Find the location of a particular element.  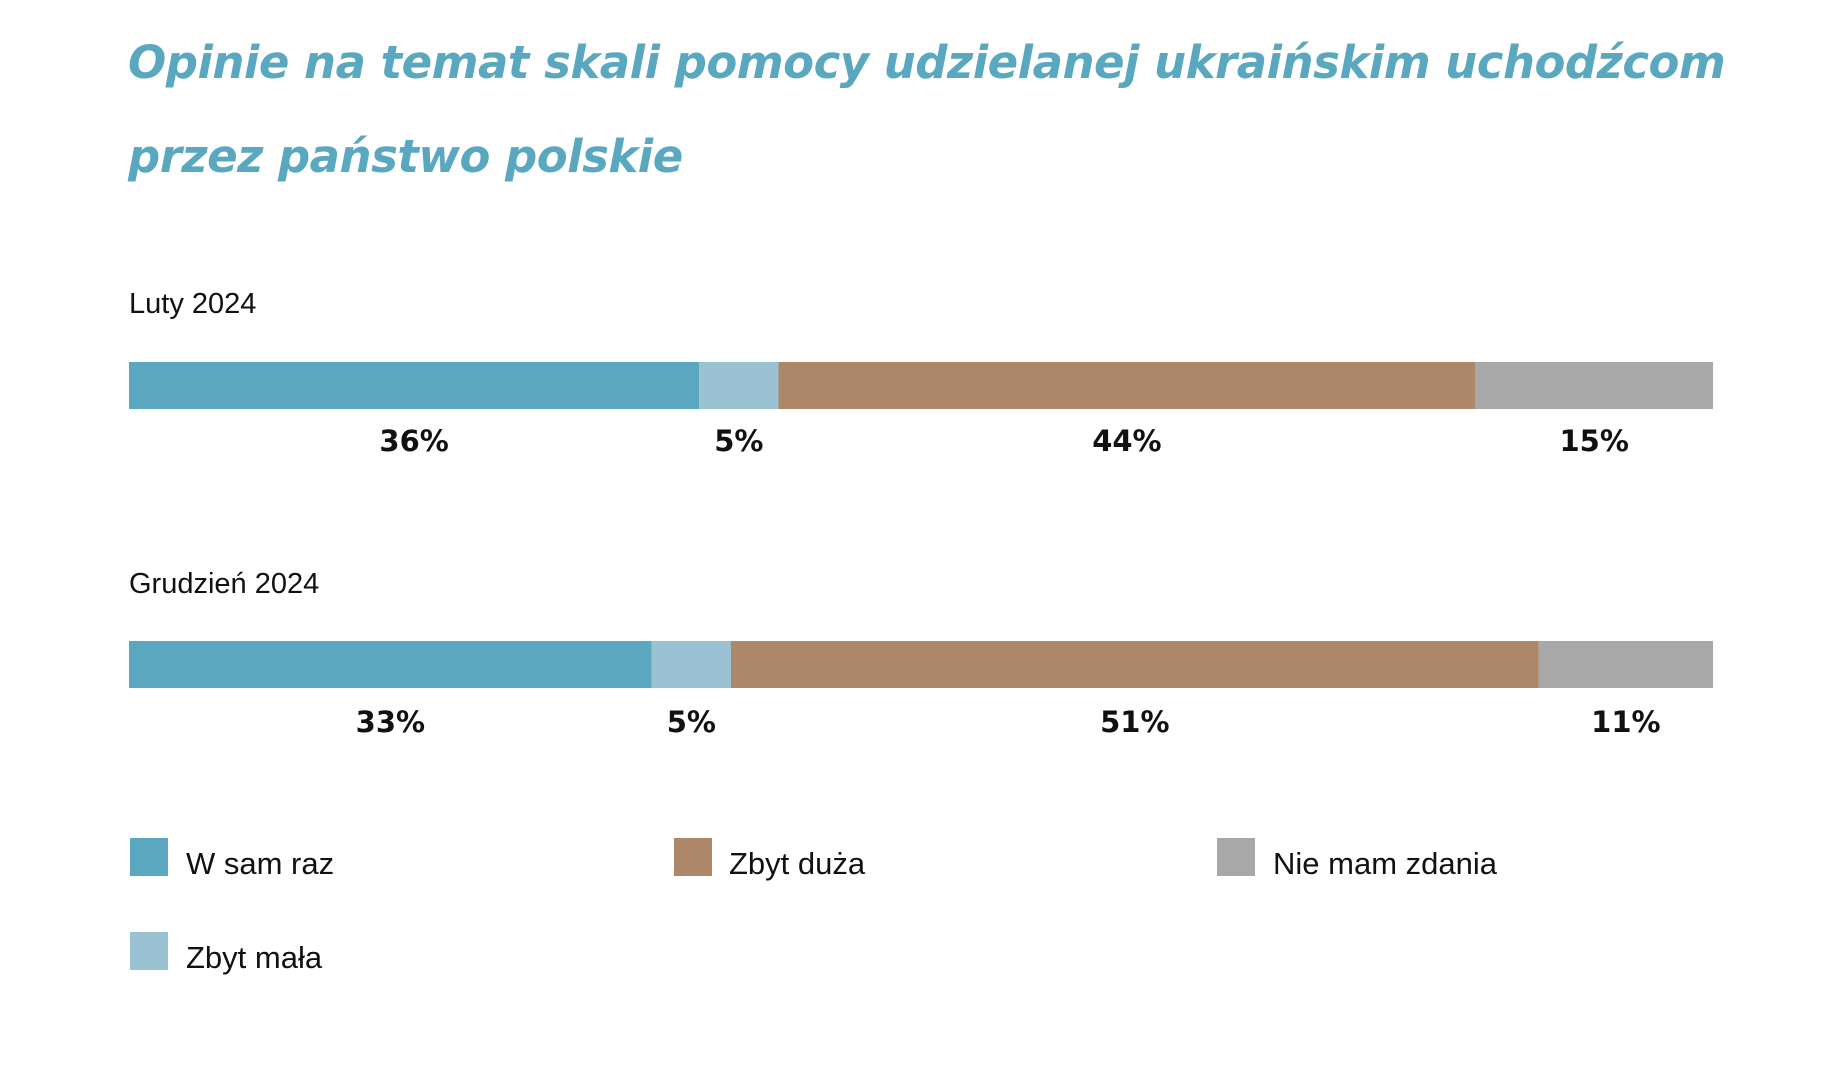

chart-title-line-2: przez państwo polskie is located at coordinates (405, 156).